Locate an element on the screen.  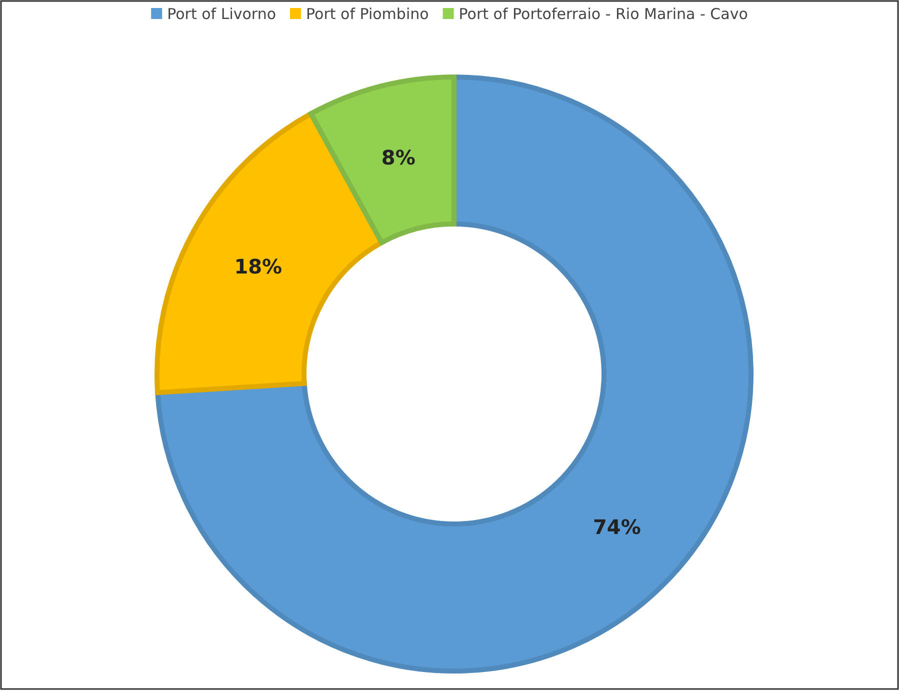
data-label: 74% is located at coordinates (616, 526).